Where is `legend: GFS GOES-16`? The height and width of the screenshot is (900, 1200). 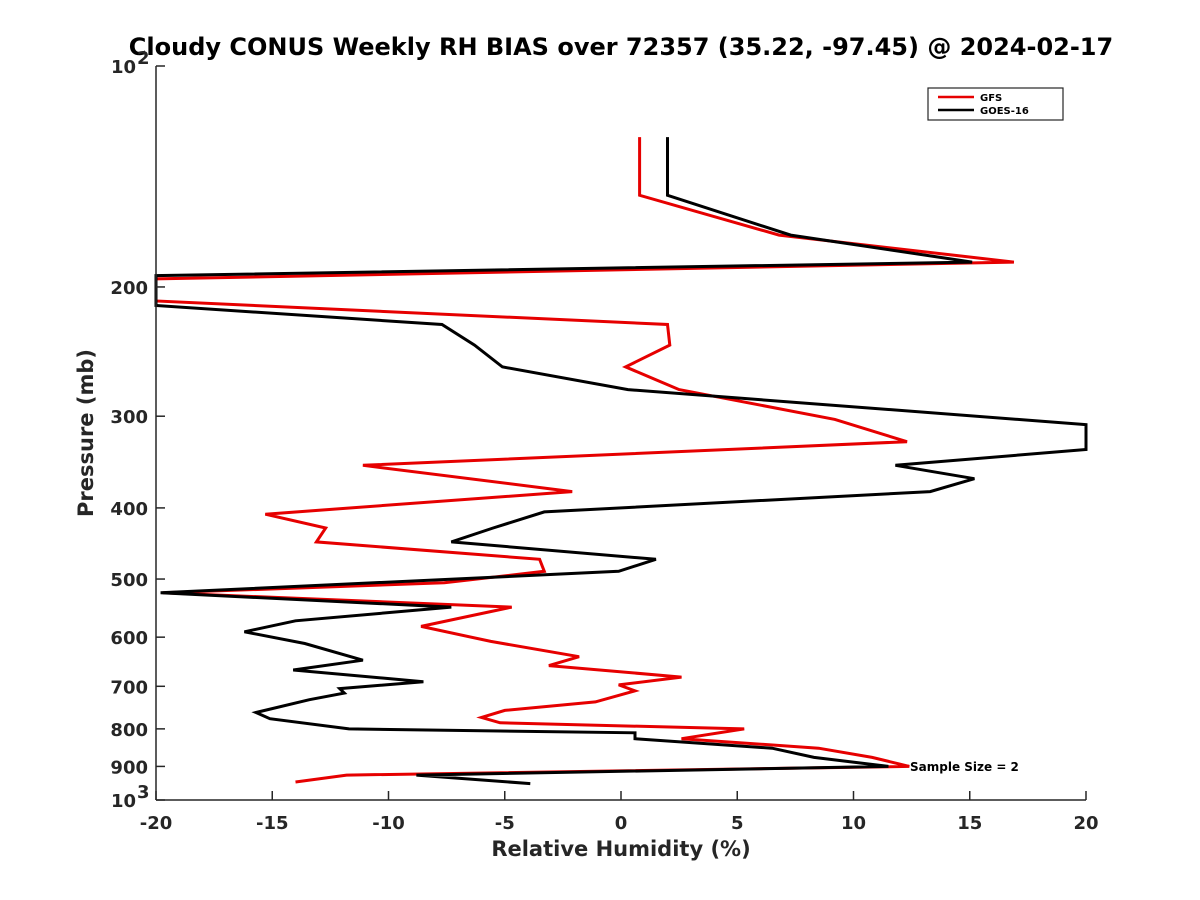 legend: GFS GOES-16 is located at coordinates (995, 104).